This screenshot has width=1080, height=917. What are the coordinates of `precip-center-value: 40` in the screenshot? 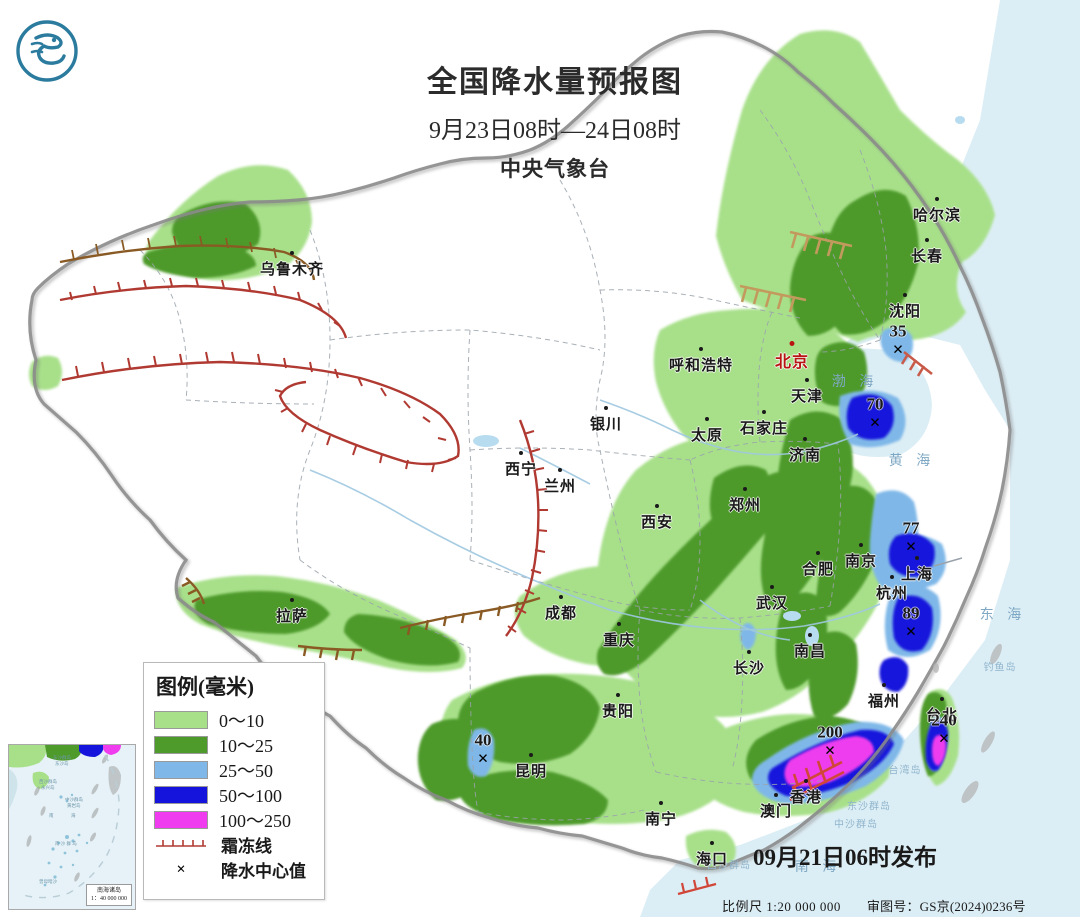 It's located at (483, 740).